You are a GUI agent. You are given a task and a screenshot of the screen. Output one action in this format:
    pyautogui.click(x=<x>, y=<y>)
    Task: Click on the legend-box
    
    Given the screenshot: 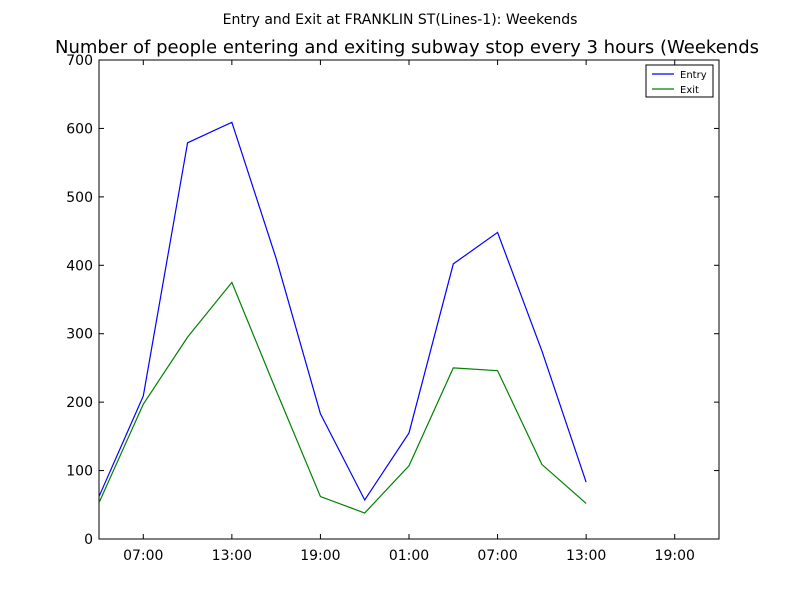 What is the action you would take?
    pyautogui.click(x=679, y=81)
    